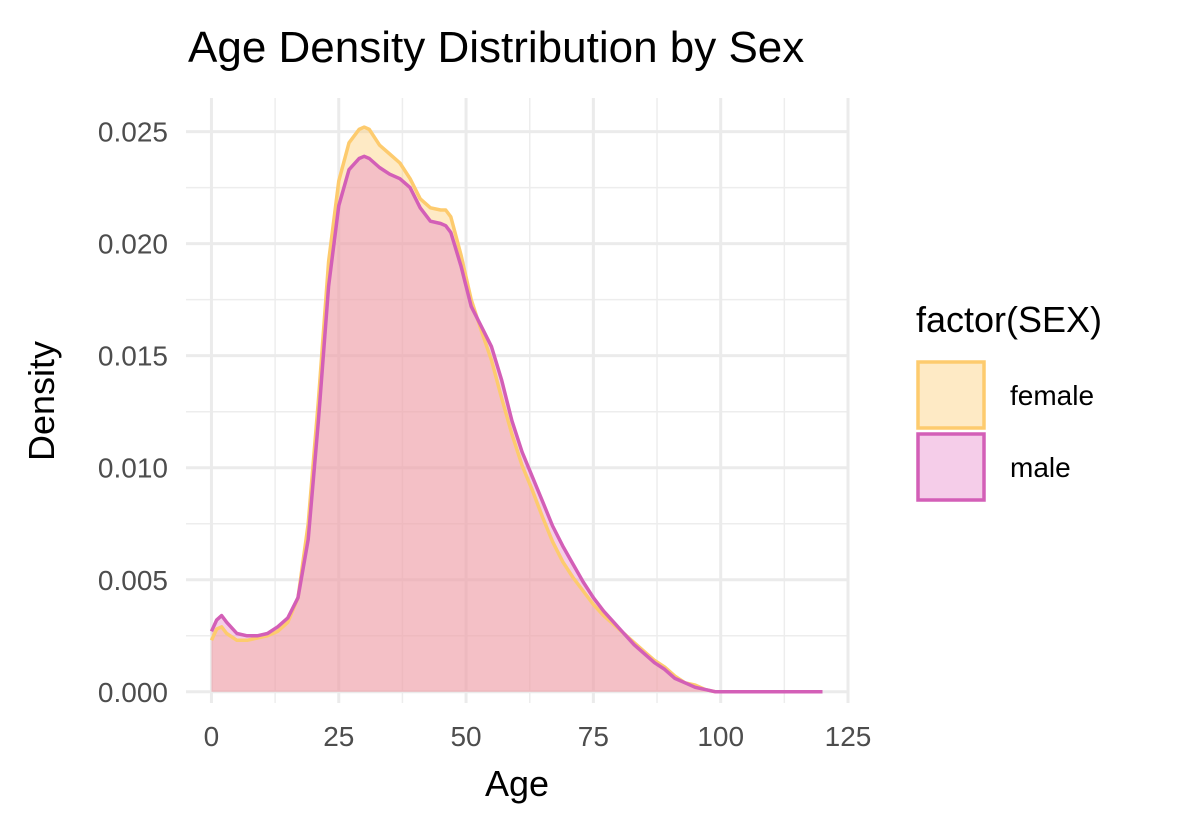  What do you see at coordinates (133, 692) in the screenshot?
I see `y-tick-label: 0.000` at bounding box center [133, 692].